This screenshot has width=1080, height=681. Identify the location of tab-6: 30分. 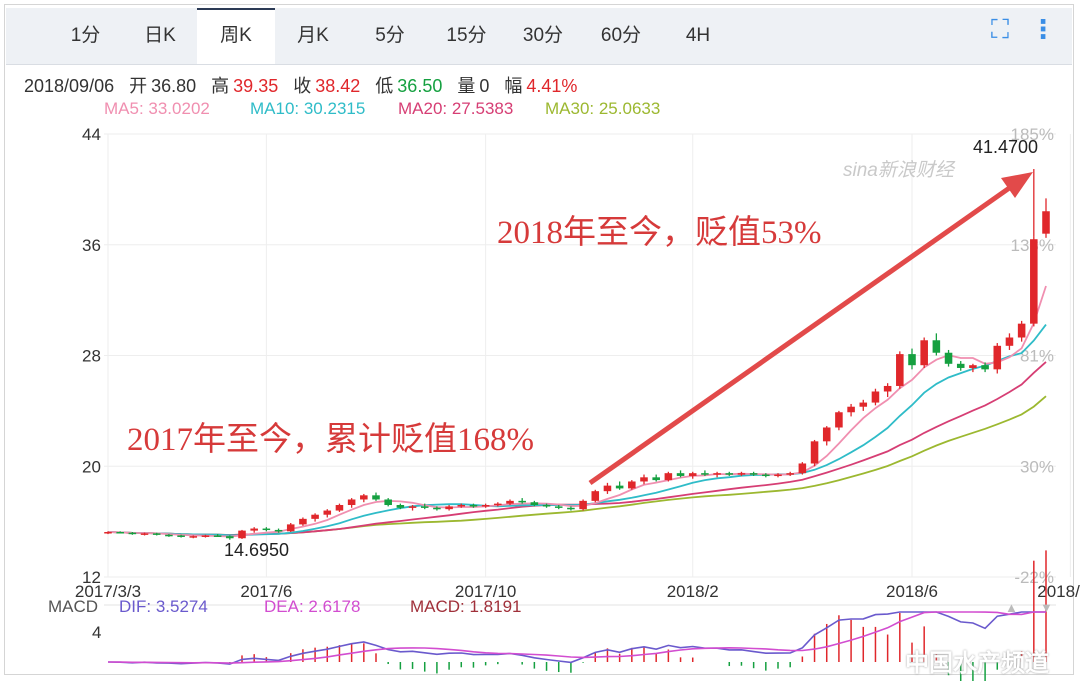
(543, 35).